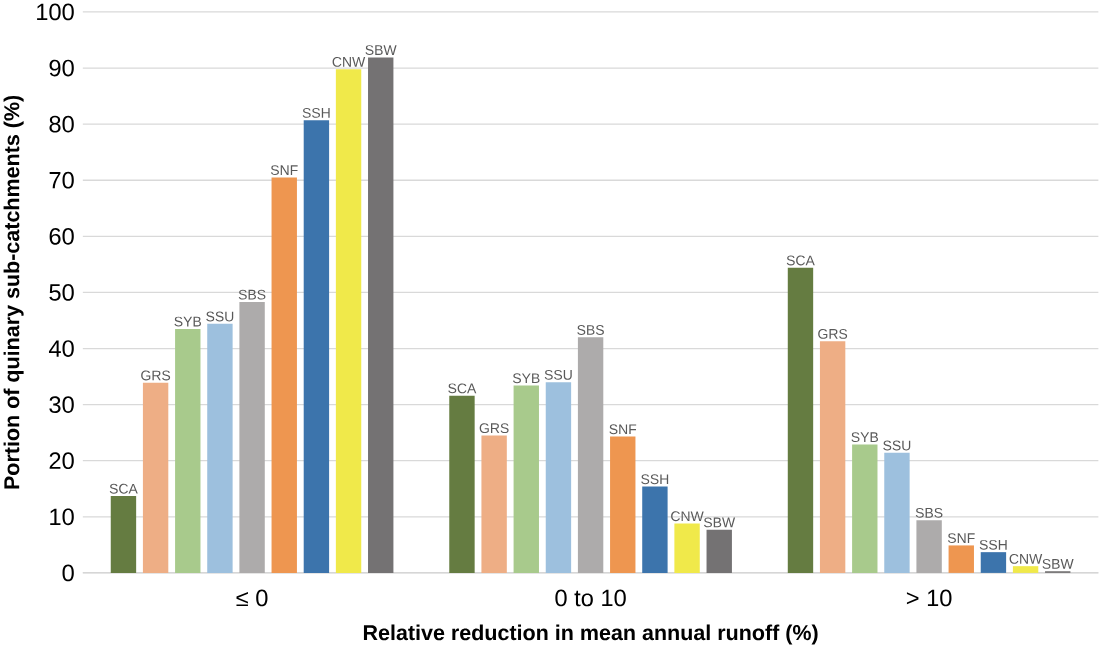  Describe the element at coordinates (590, 598) in the screenshot. I see `x-tick-label: 0 to 10` at that location.